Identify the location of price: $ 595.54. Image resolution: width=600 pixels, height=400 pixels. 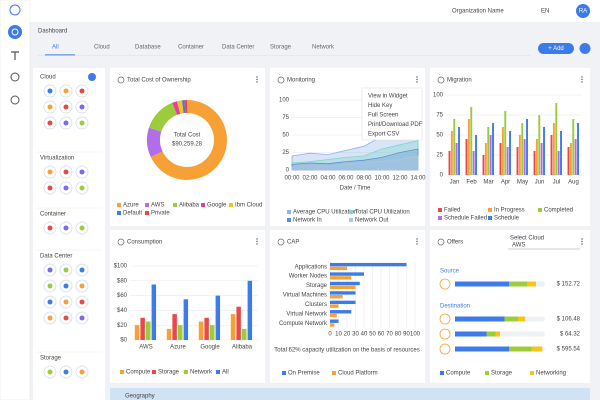
(569, 350).